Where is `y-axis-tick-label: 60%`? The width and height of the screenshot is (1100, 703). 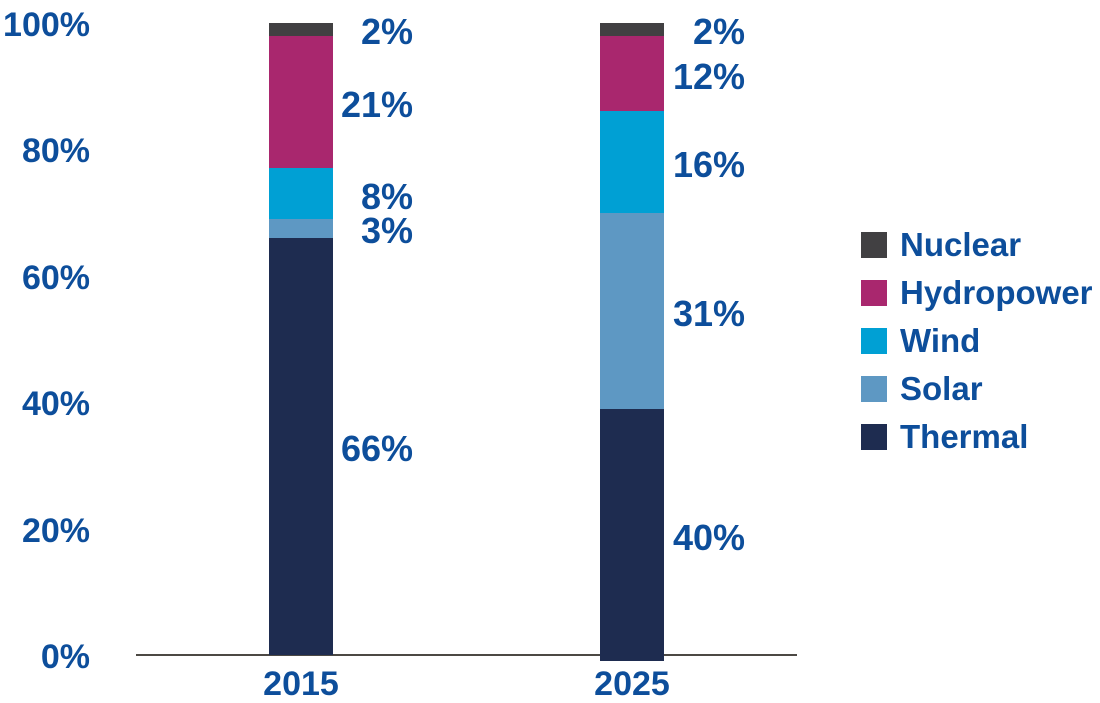
y-axis-tick-label: 60% is located at coordinates (55, 277).